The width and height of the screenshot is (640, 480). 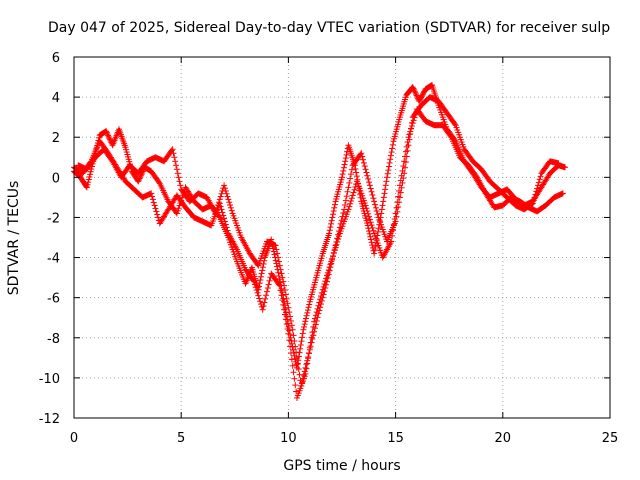 I want to click on y-tick-label: 6, so click(x=56, y=58).